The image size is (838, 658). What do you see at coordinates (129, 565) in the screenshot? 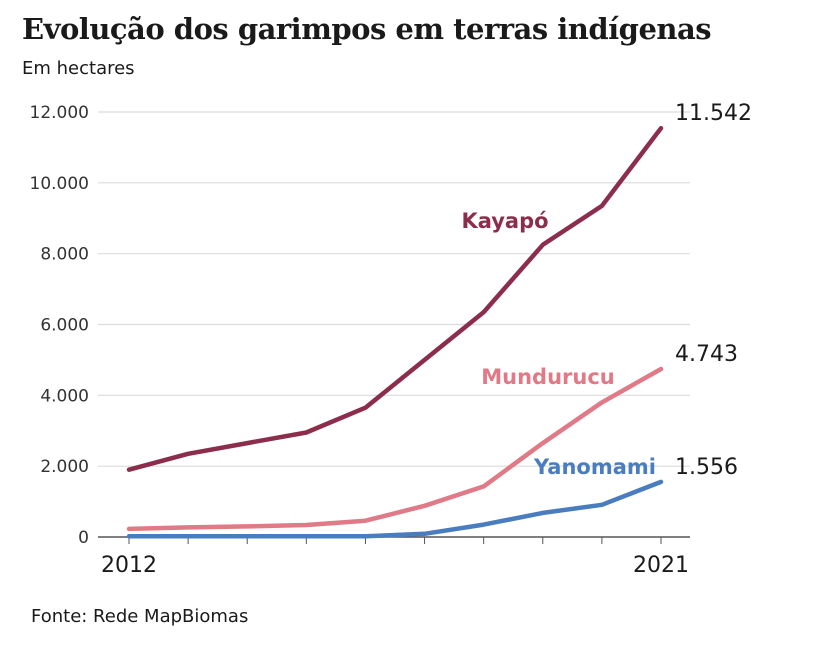
I see `x-tick-label: 2012` at bounding box center [129, 565].